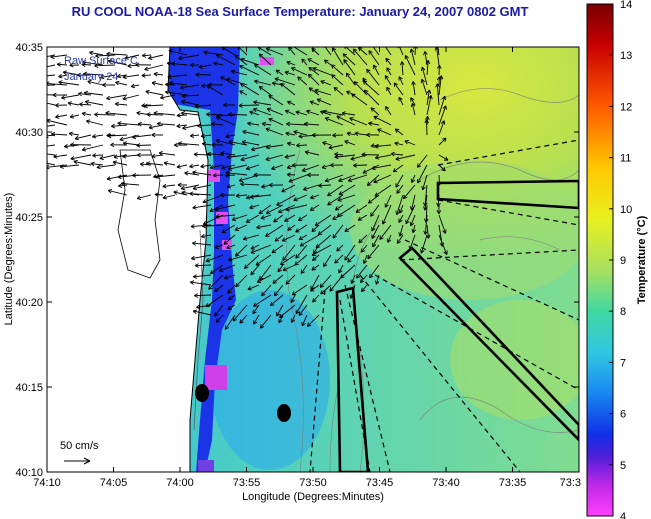 The width and height of the screenshot is (651, 519). Describe the element at coordinates (91, 77) in the screenshot. I see `overlay-text-2: January 24` at that location.